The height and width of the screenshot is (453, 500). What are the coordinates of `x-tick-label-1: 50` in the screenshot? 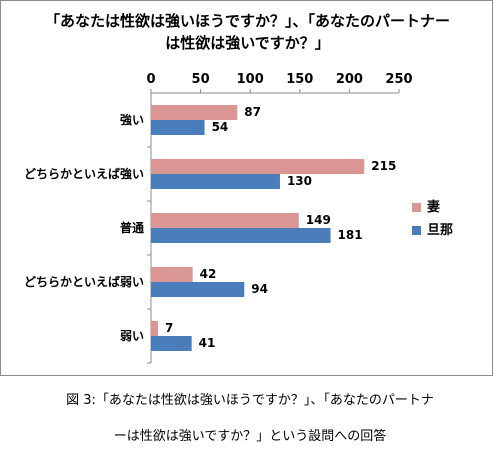 It's located at (201, 79).